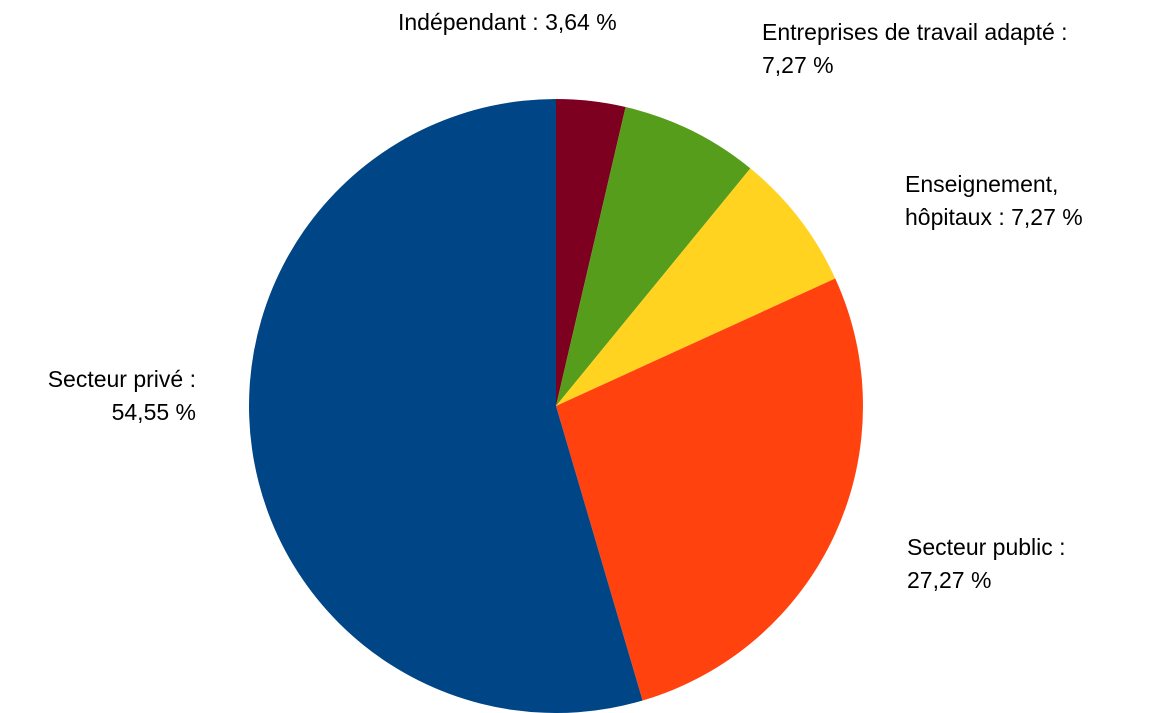 This screenshot has width=1163, height=713. What do you see at coordinates (121, 379) in the screenshot?
I see `slice-label-prive-line1: Secteur privé :` at bounding box center [121, 379].